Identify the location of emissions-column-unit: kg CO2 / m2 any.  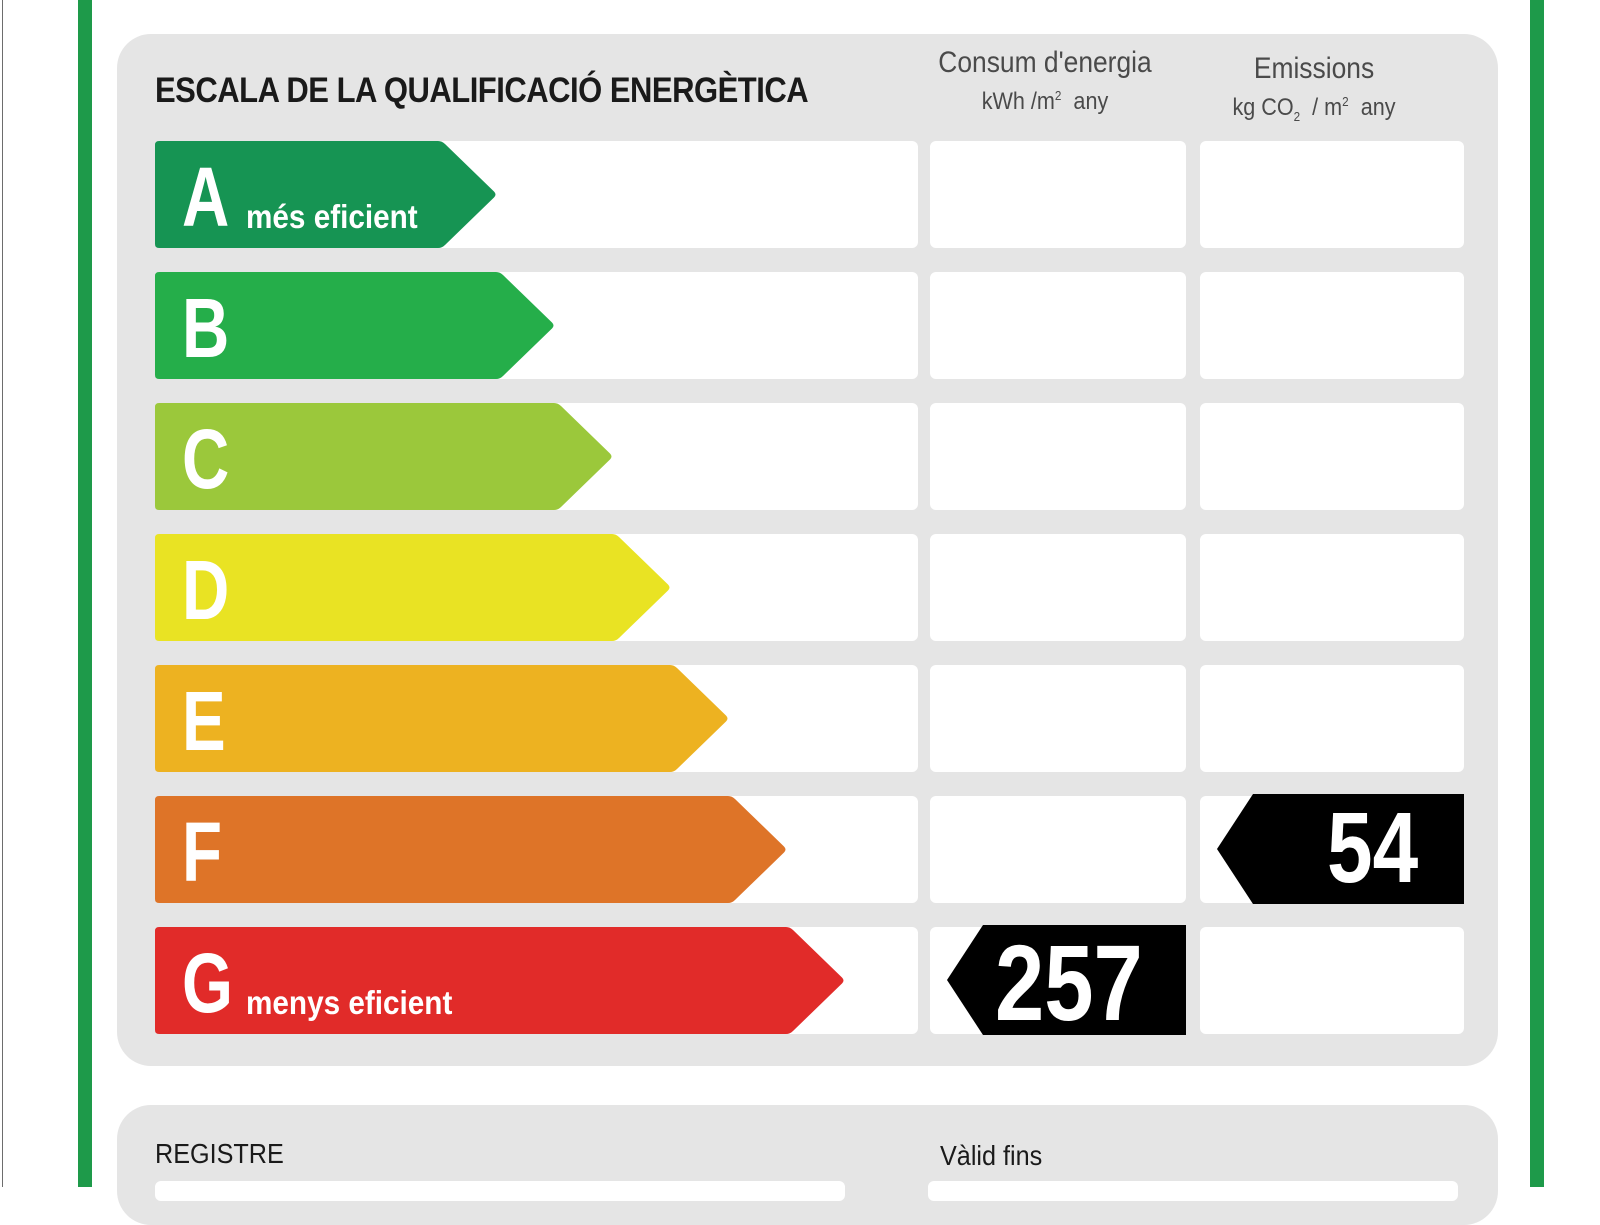
(1314, 109).